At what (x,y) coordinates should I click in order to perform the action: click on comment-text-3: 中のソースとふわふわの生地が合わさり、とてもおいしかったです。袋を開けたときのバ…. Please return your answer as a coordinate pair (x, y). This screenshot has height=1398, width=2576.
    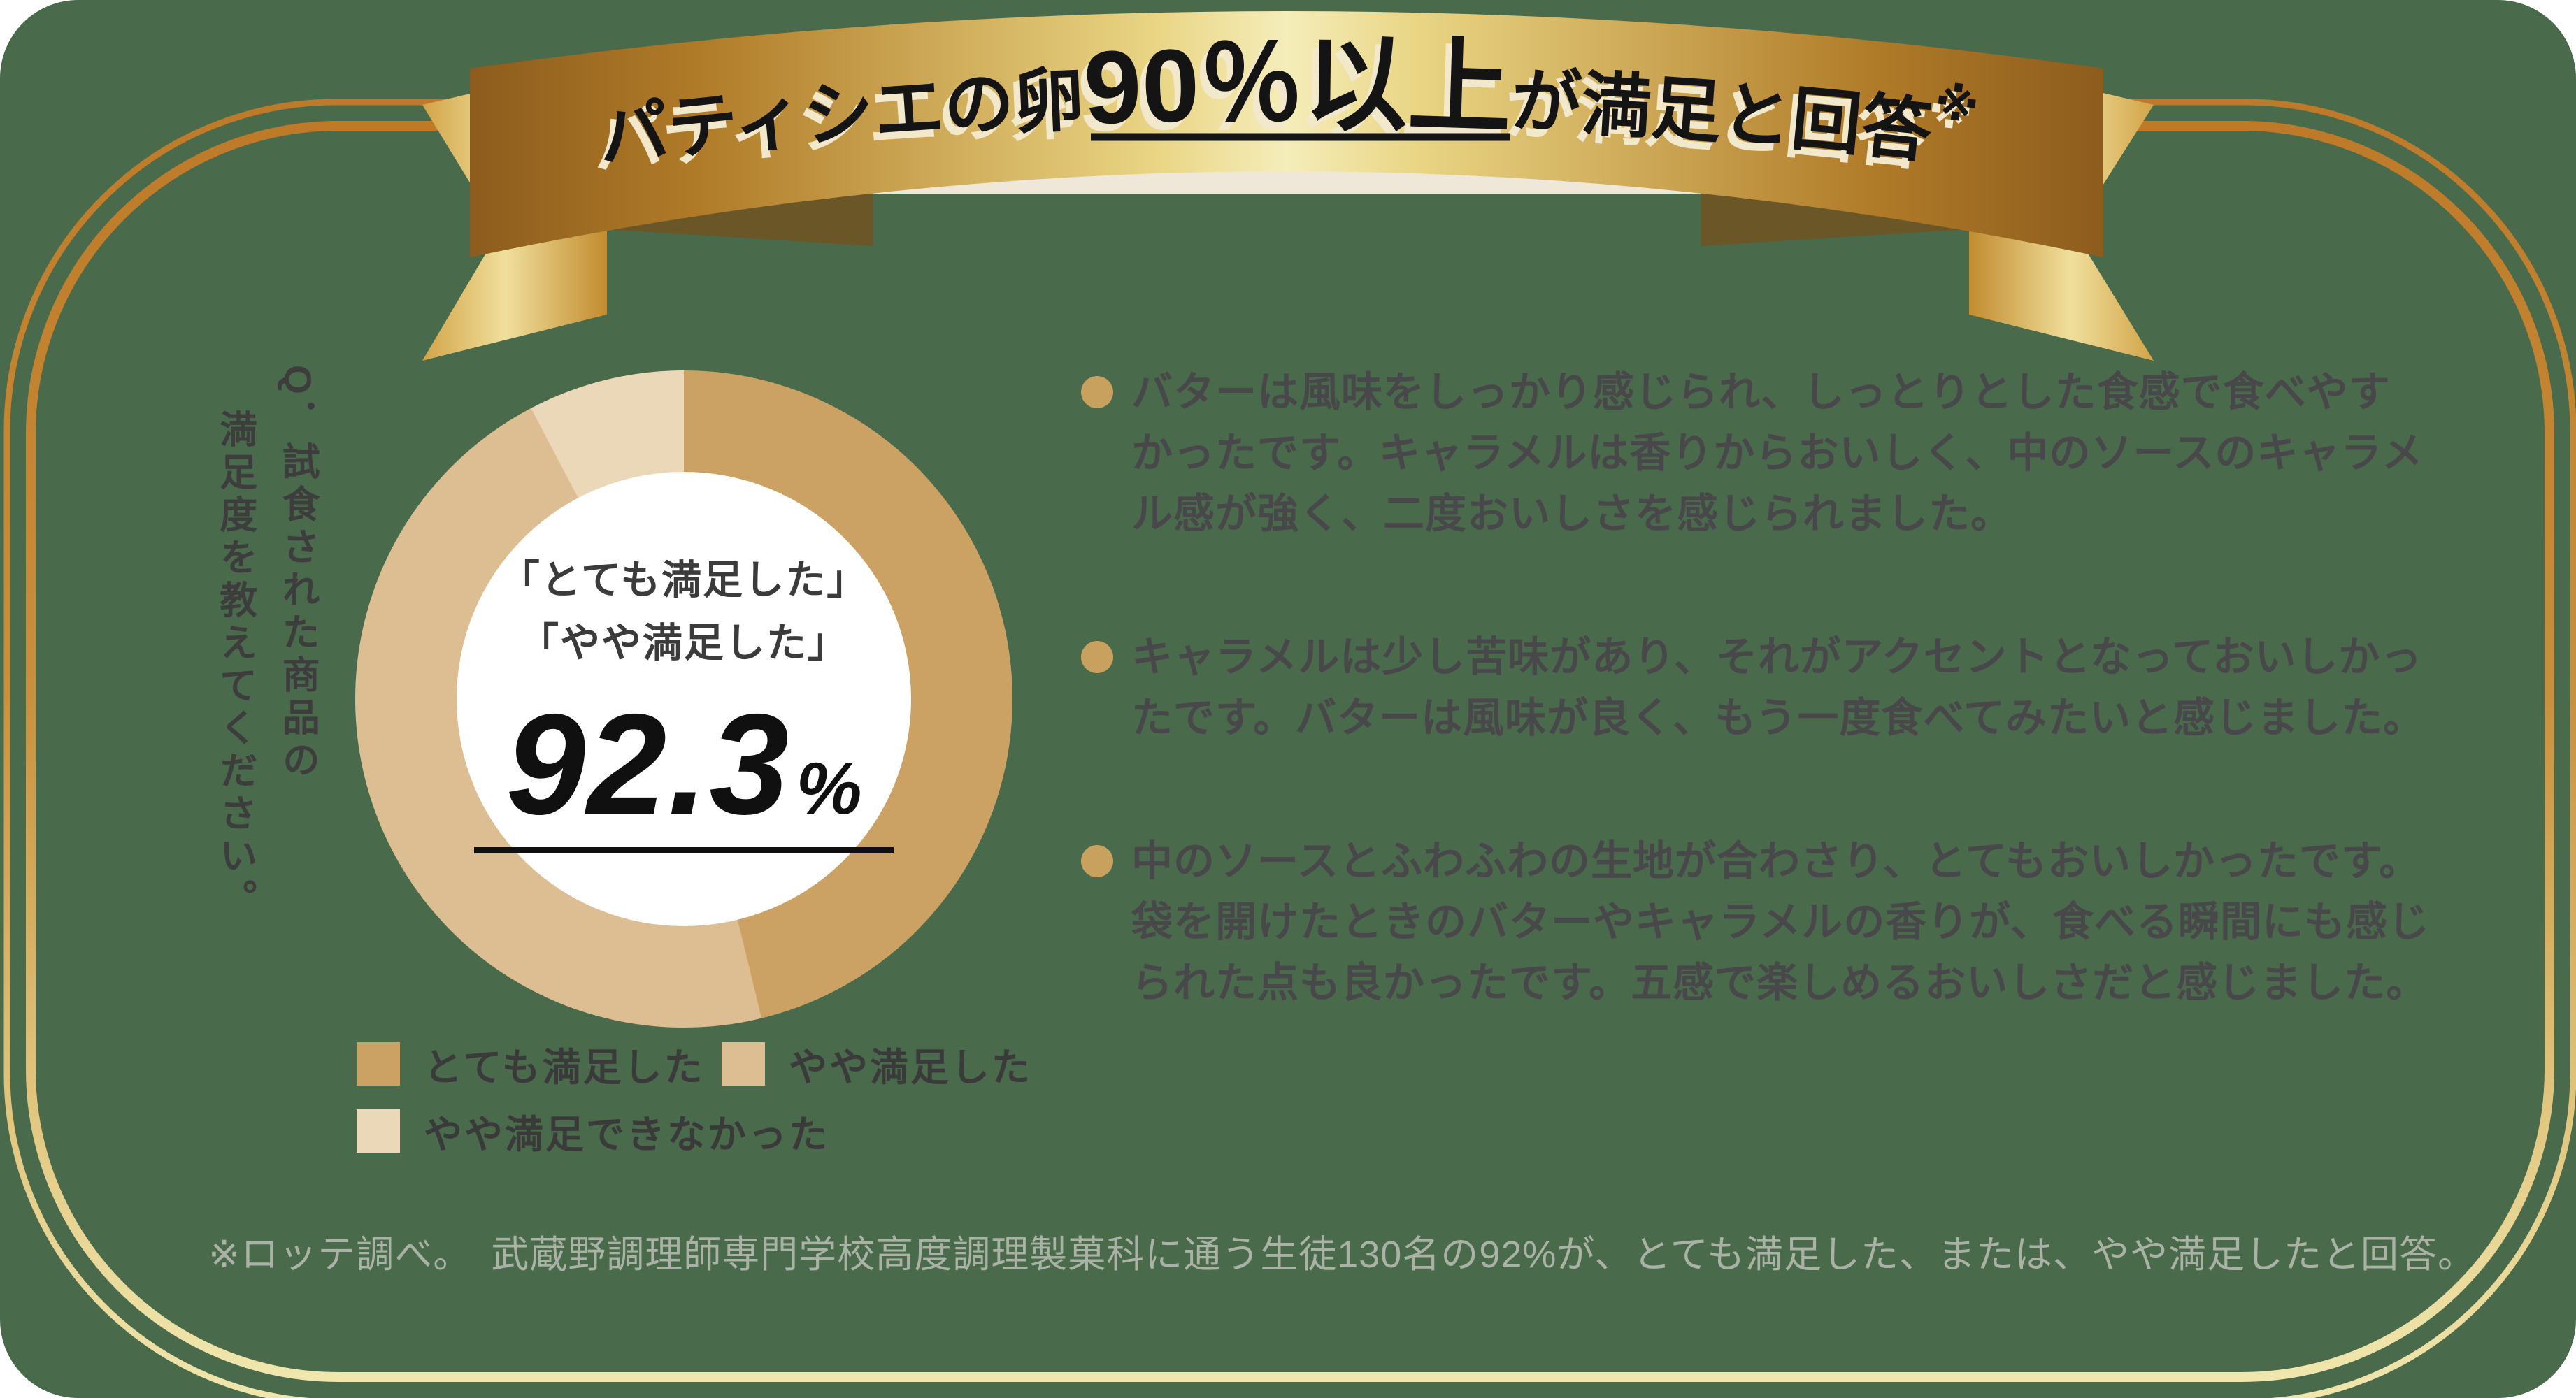
    Looking at the image, I should click on (1781, 922).